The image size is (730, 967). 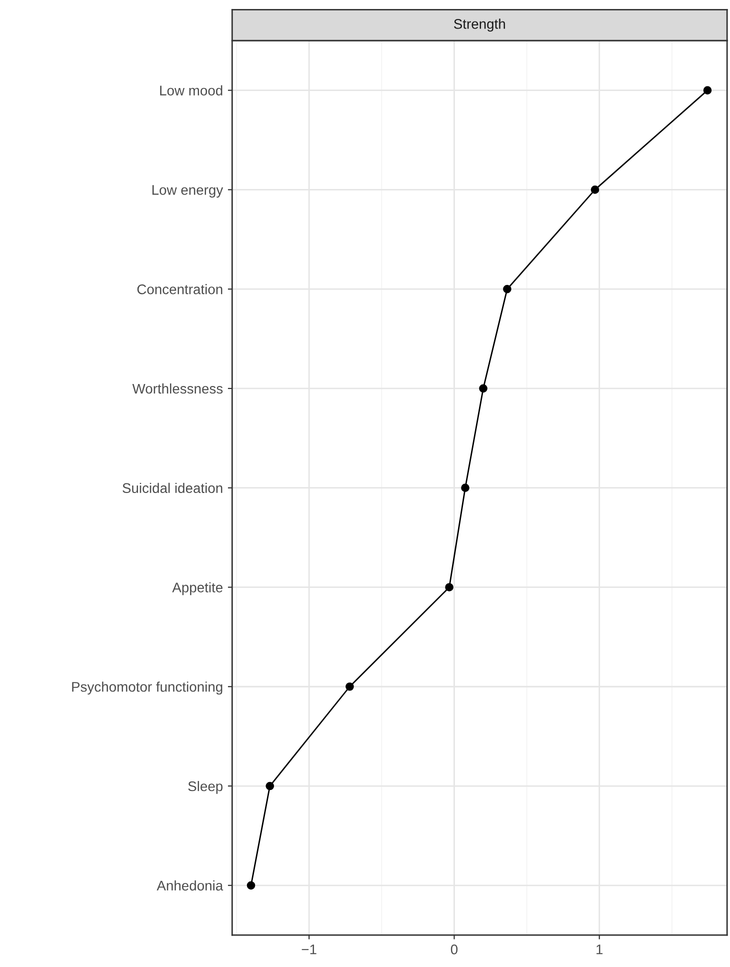 I want to click on y-tick-label: Appetite, so click(x=197, y=589).